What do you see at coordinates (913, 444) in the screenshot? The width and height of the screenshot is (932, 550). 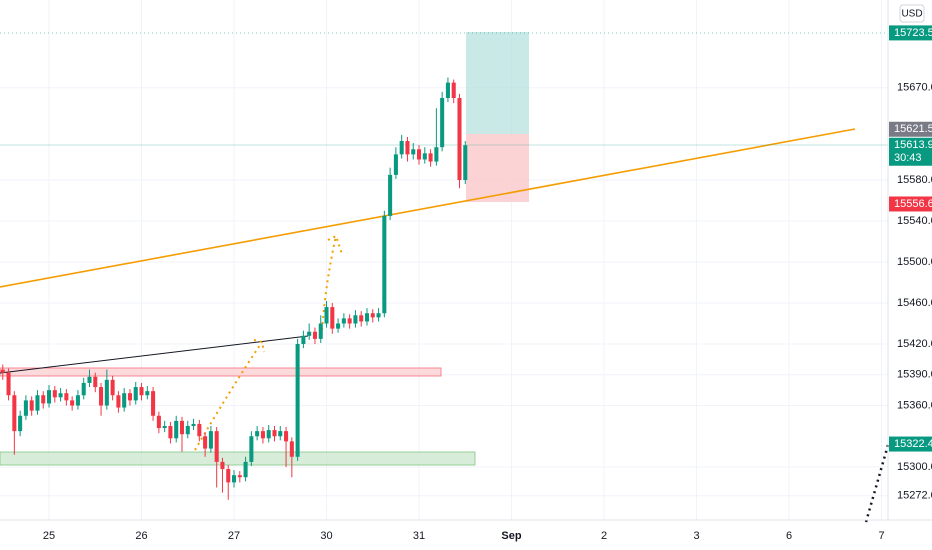 I see `price-badge-label: 15322.4` at bounding box center [913, 444].